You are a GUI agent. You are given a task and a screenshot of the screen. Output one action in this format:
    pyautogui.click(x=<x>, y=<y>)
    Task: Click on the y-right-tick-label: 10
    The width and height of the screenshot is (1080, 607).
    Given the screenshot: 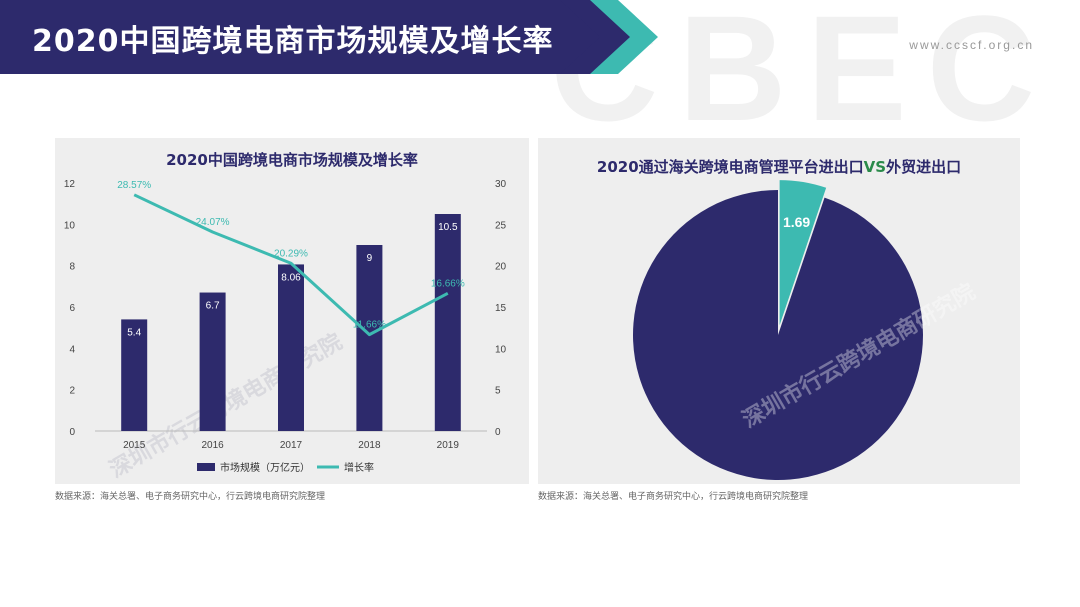 What is the action you would take?
    pyautogui.click(x=501, y=349)
    